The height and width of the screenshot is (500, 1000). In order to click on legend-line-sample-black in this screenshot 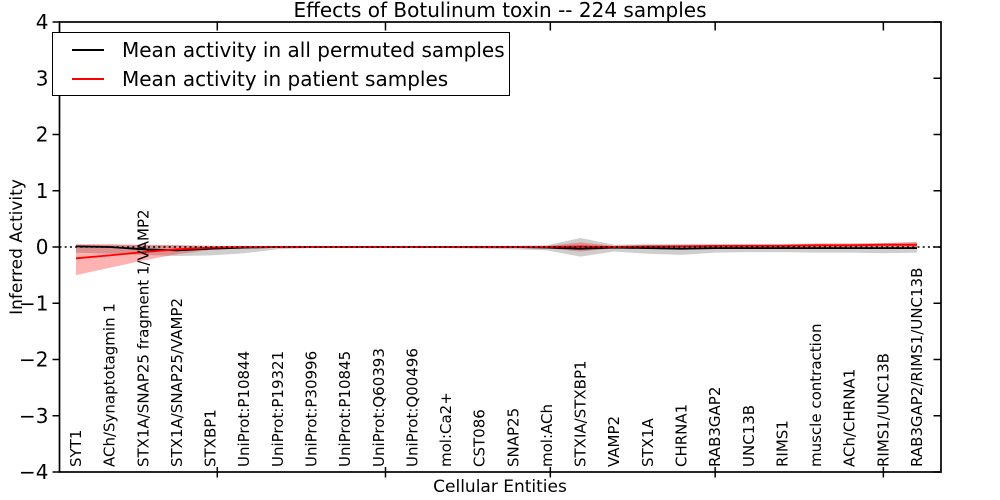, I will do `click(88, 49)`.